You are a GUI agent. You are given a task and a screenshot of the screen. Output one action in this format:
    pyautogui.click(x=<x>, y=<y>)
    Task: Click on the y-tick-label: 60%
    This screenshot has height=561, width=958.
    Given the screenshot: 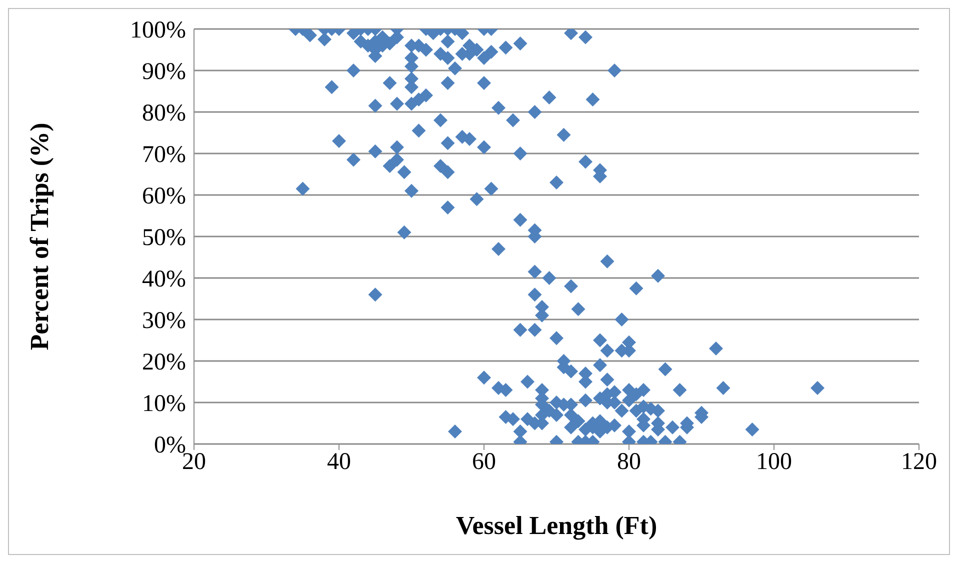 What is the action you would take?
    pyautogui.click(x=164, y=197)
    